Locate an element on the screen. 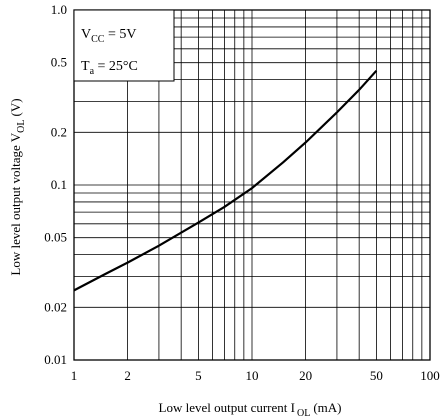 Image resolution: width=443 pixels, height=420 pixels. y-tick-labels: 0.01 0.02 0.05 0.1 0.2 0.5 1.0 is located at coordinates (55, 184).